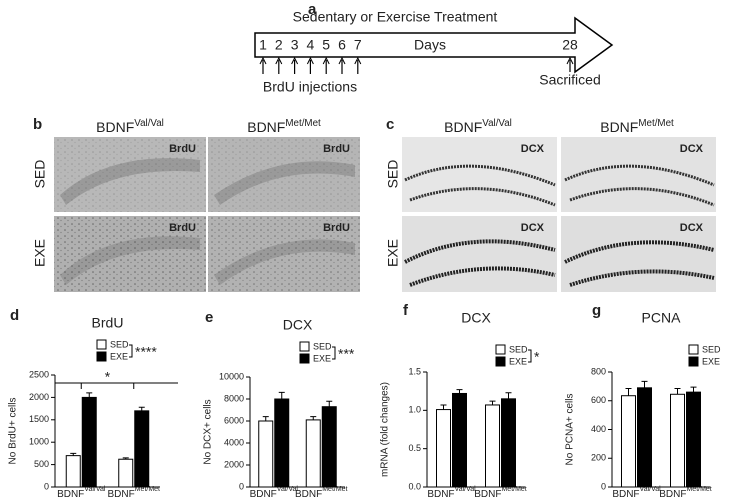 Image resolution: width=743 pixels, height=499 pixels. I want to click on y-tick-label: 8000, so click(234, 398).